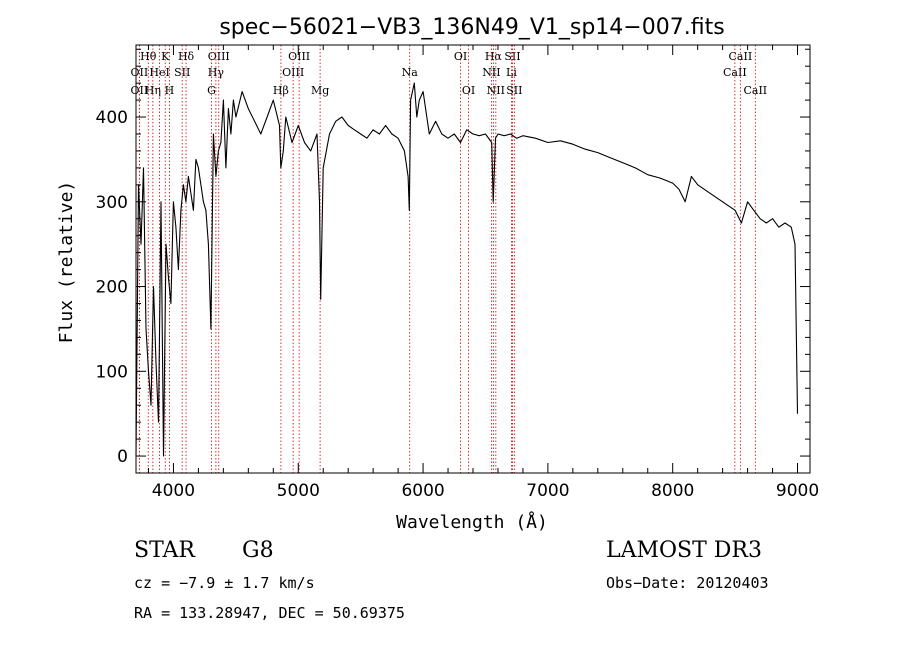 Image resolution: width=900 pixels, height=649 pixels. Describe the element at coordinates (281, 90) in the screenshot. I see `line-marker-label: Hβ` at that location.